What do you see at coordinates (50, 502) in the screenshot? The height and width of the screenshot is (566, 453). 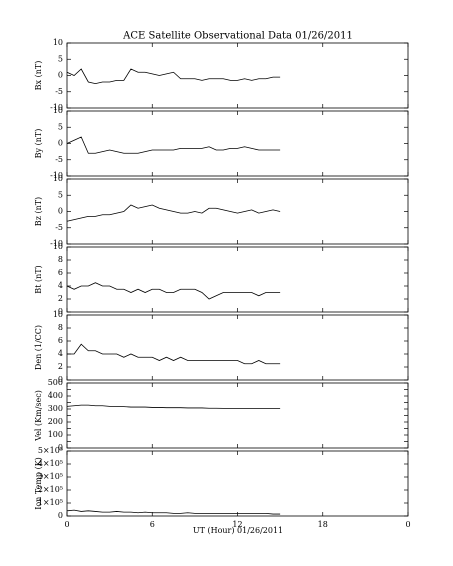 I see `y-tick-label: 1×10⁵` at bounding box center [50, 502].